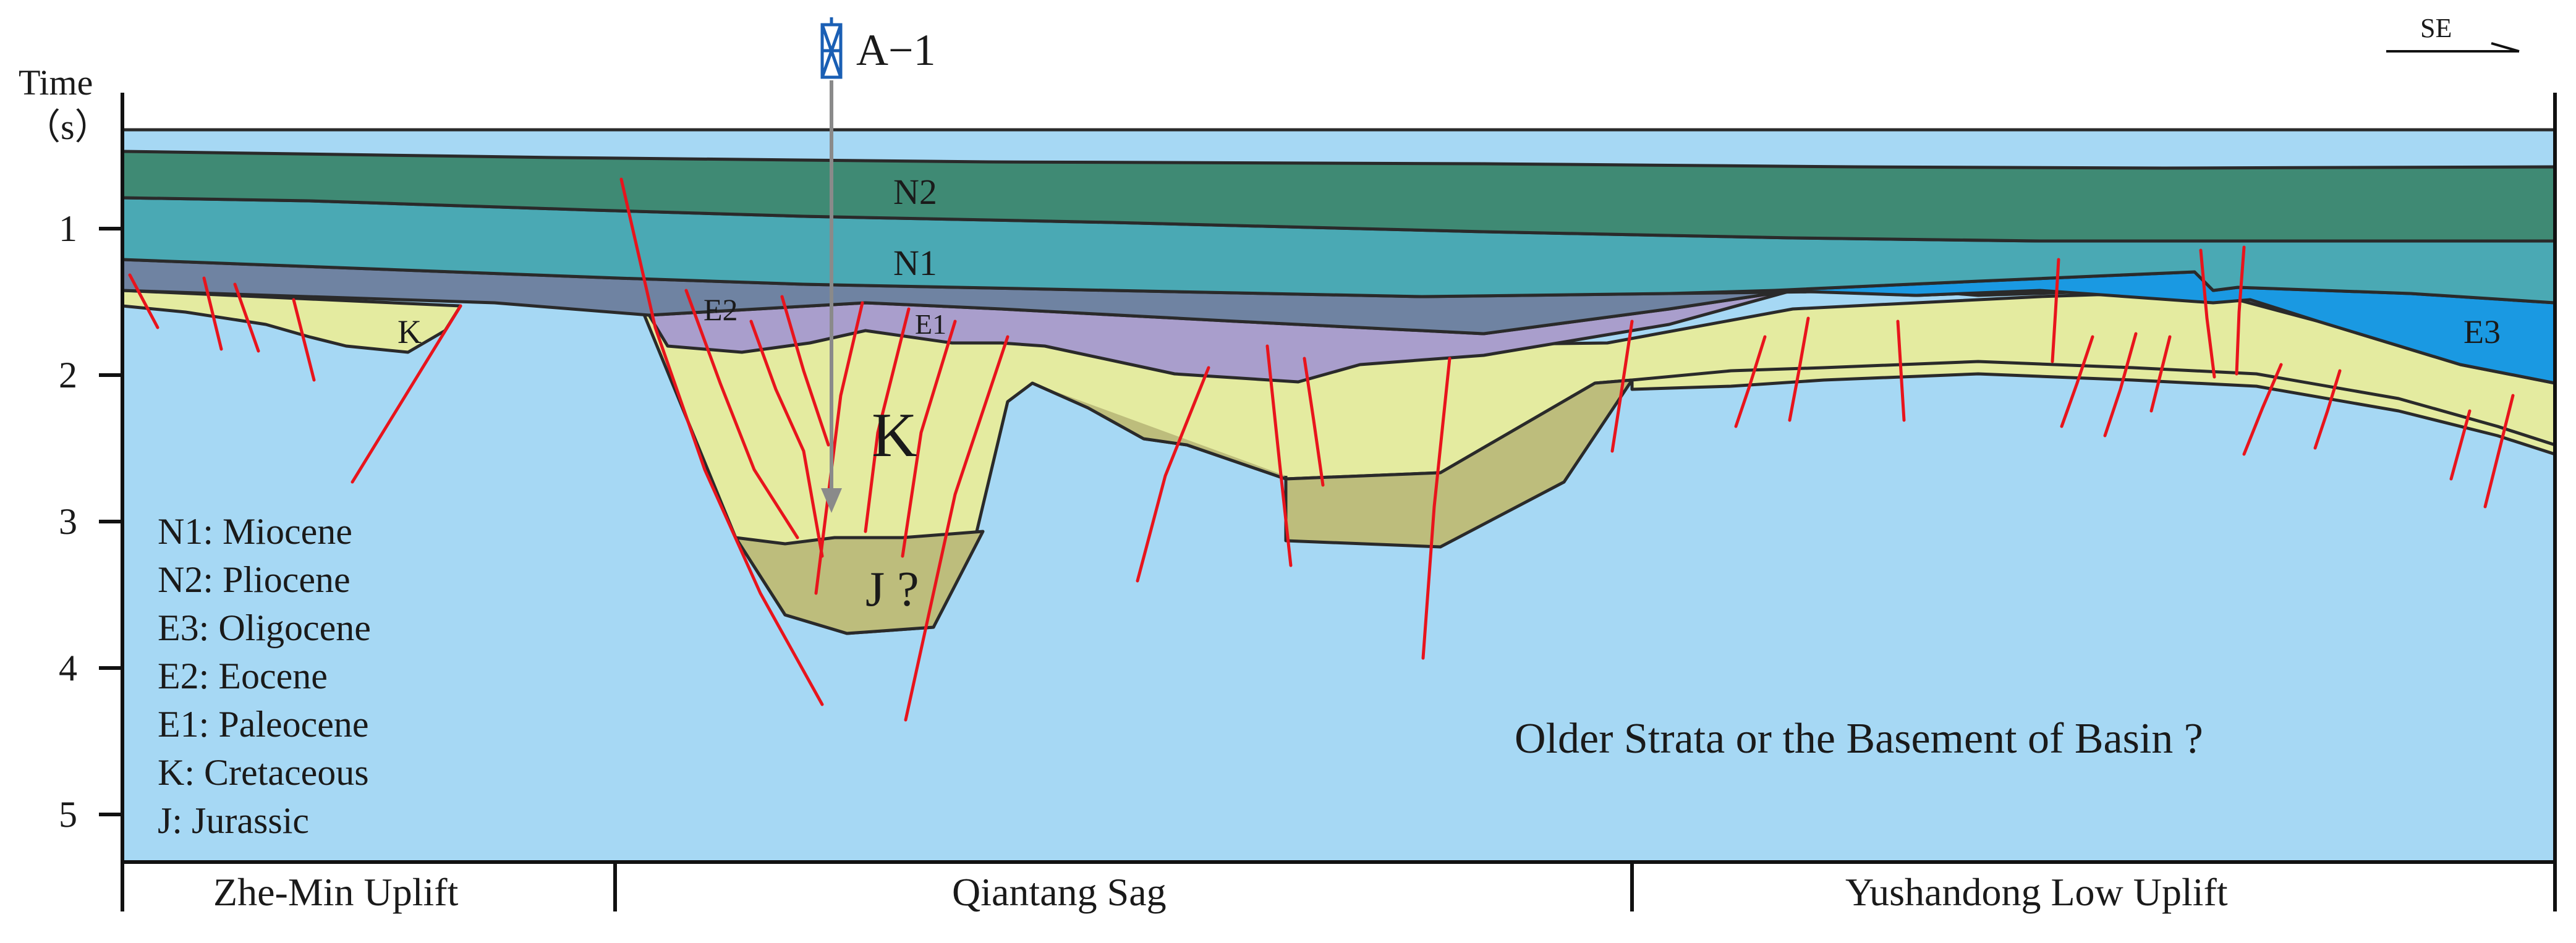  What do you see at coordinates (1339, 196) in the screenshot?
I see `n2-pliocene-layer` at bounding box center [1339, 196].